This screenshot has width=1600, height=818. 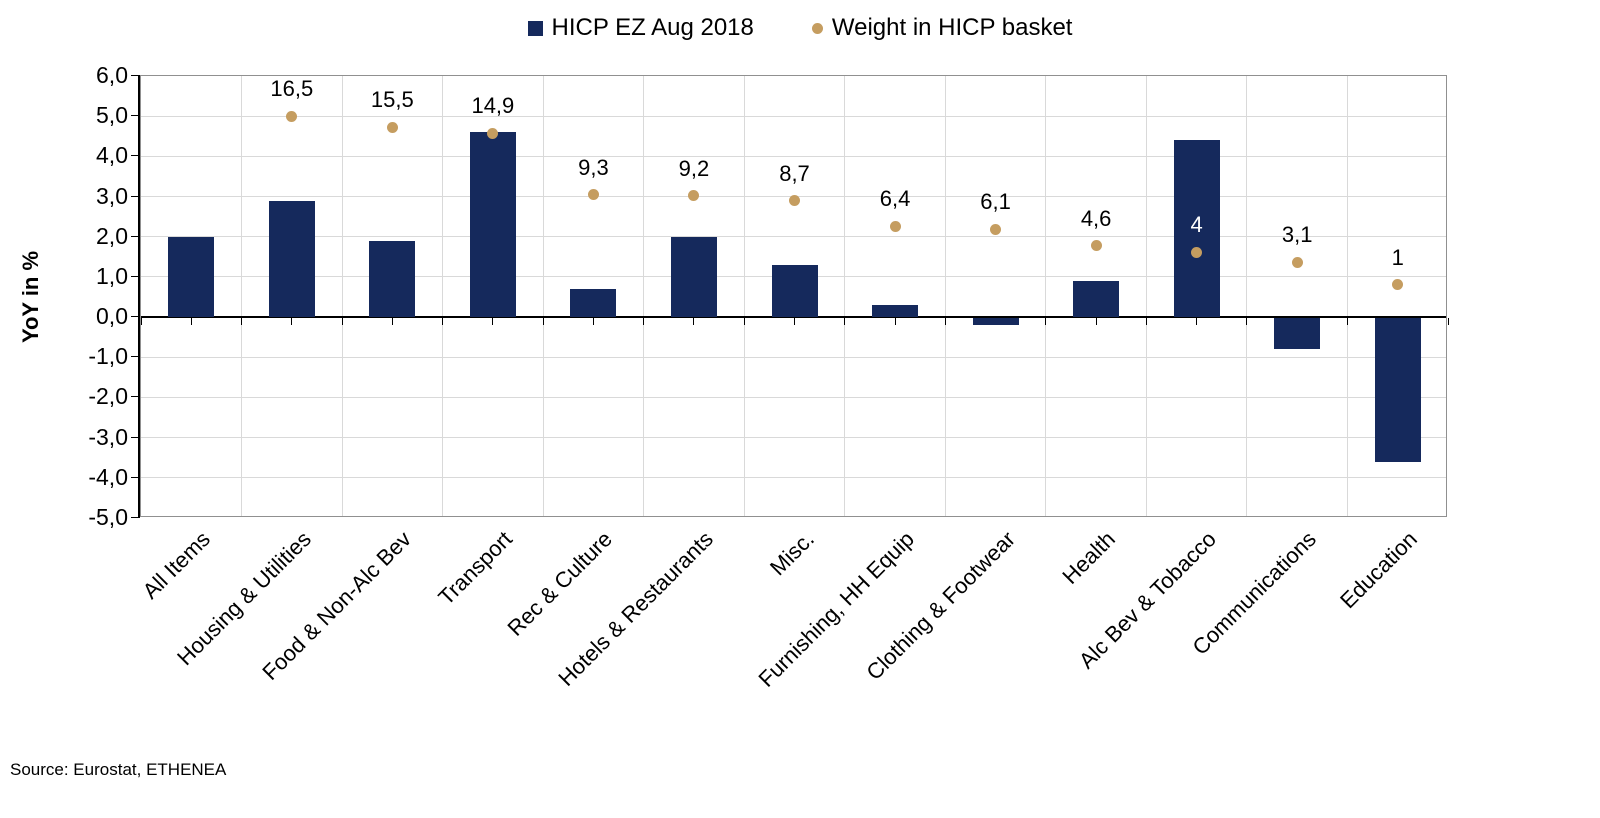 I want to click on legend-label-hicp: HICP EZ Aug 2018, so click(x=652, y=27).